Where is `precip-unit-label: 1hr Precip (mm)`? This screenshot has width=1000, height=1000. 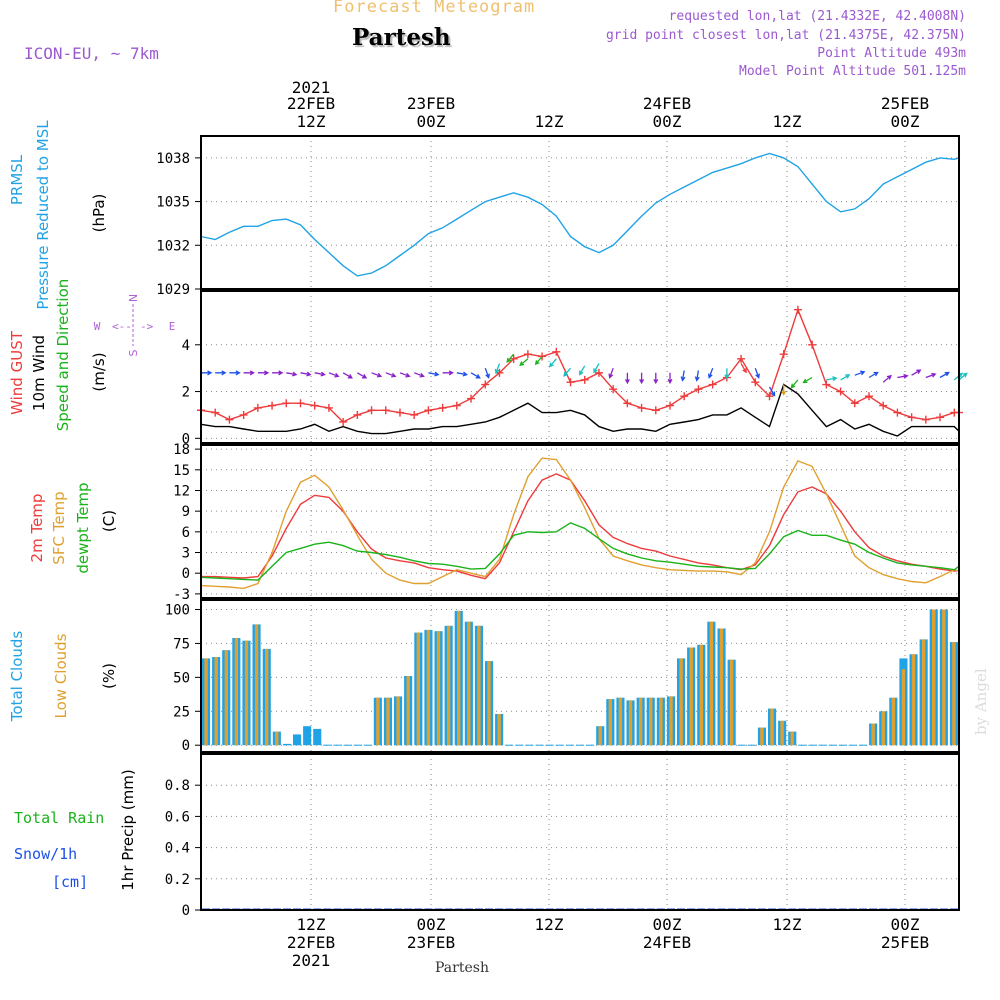 precip-unit-label: 1hr Precip (mm) is located at coordinates (128, 829).